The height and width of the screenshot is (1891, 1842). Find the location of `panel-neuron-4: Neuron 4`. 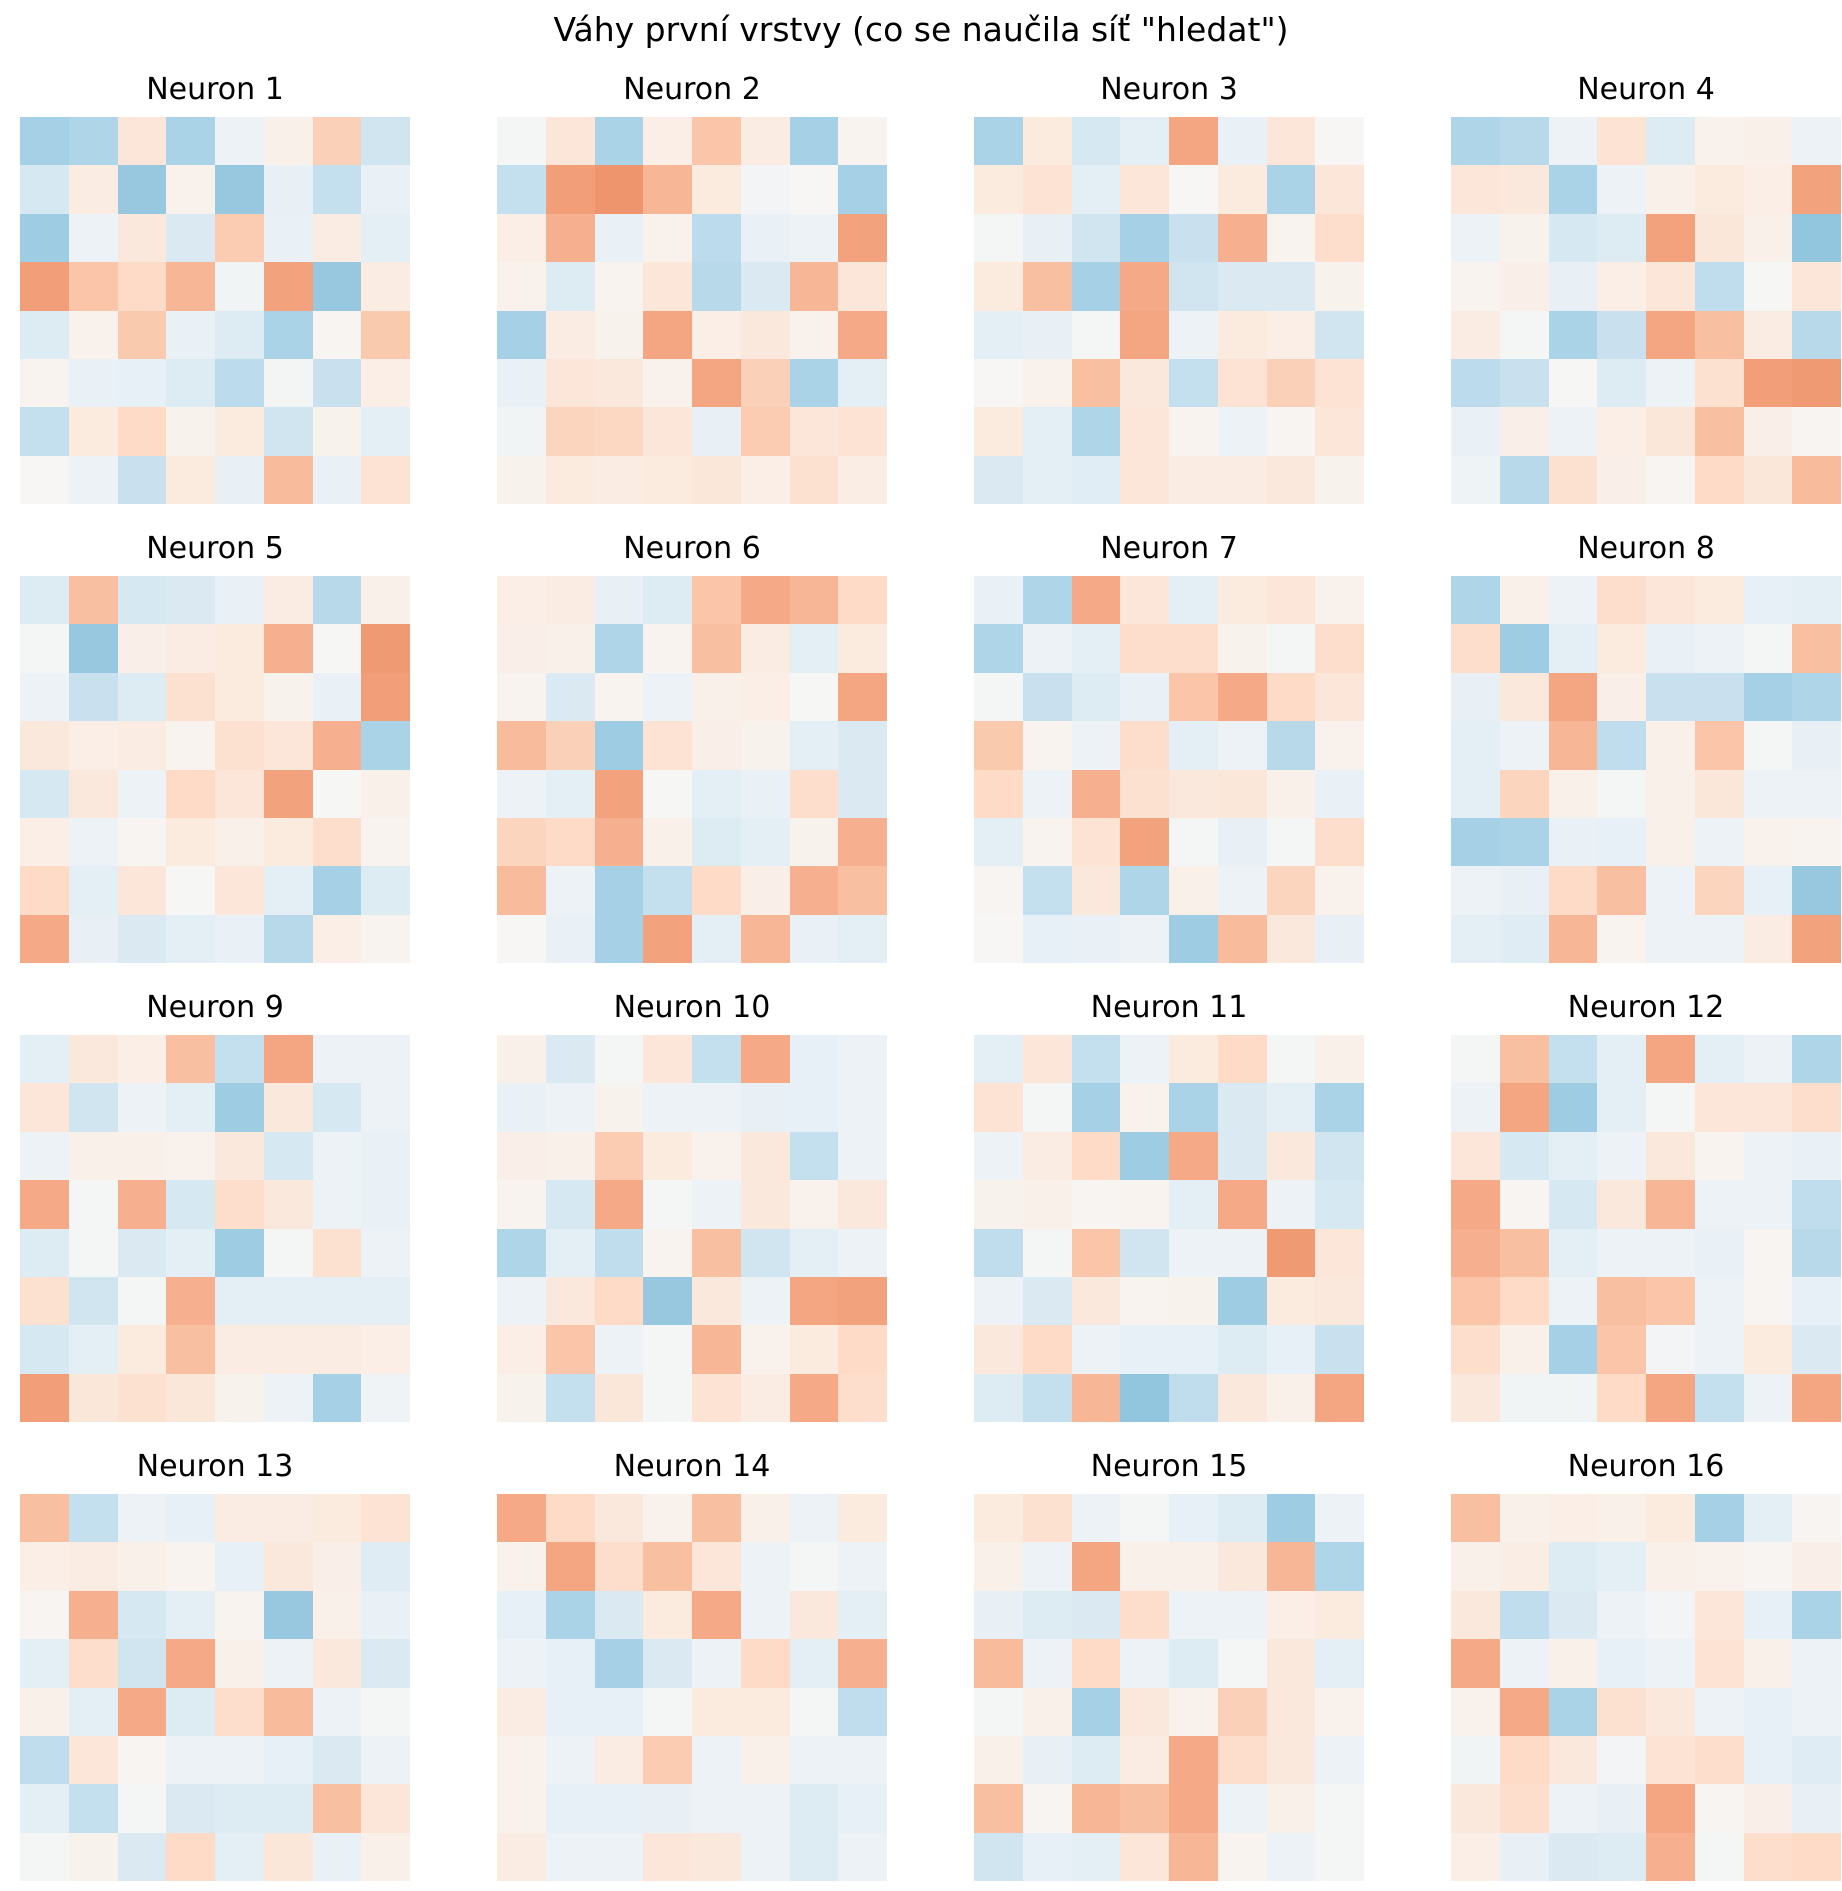

panel-neuron-4: Neuron 4 is located at coordinates (1646, 287).